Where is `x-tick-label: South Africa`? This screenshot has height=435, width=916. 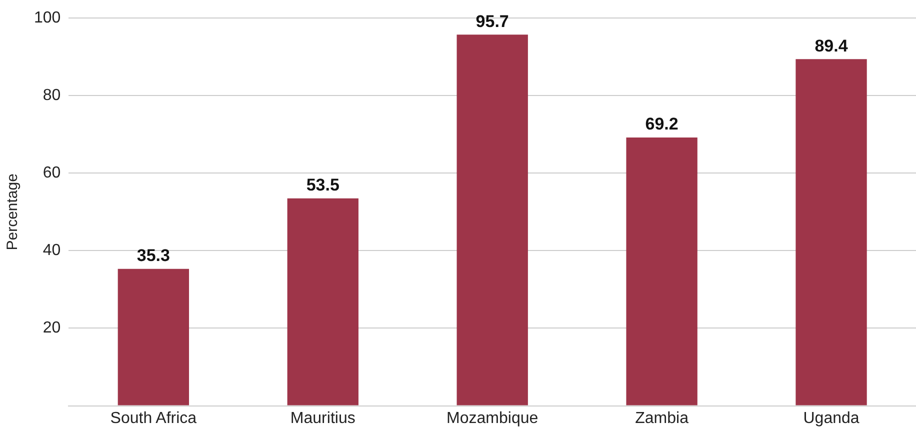 x-tick-label: South Africa is located at coordinates (153, 418).